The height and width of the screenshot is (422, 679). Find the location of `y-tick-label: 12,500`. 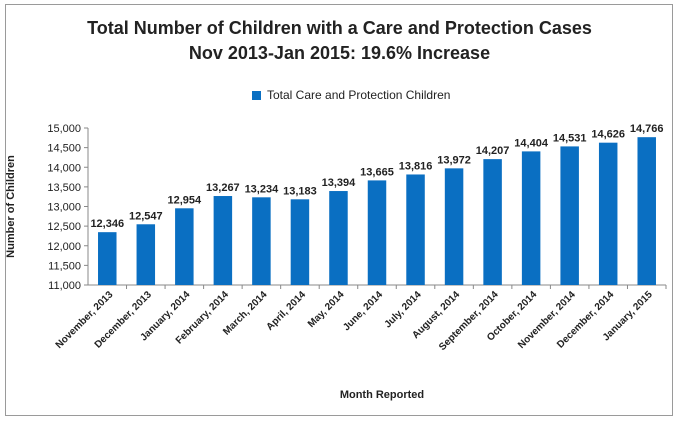

y-tick-label: 12,500 is located at coordinates (64, 227).